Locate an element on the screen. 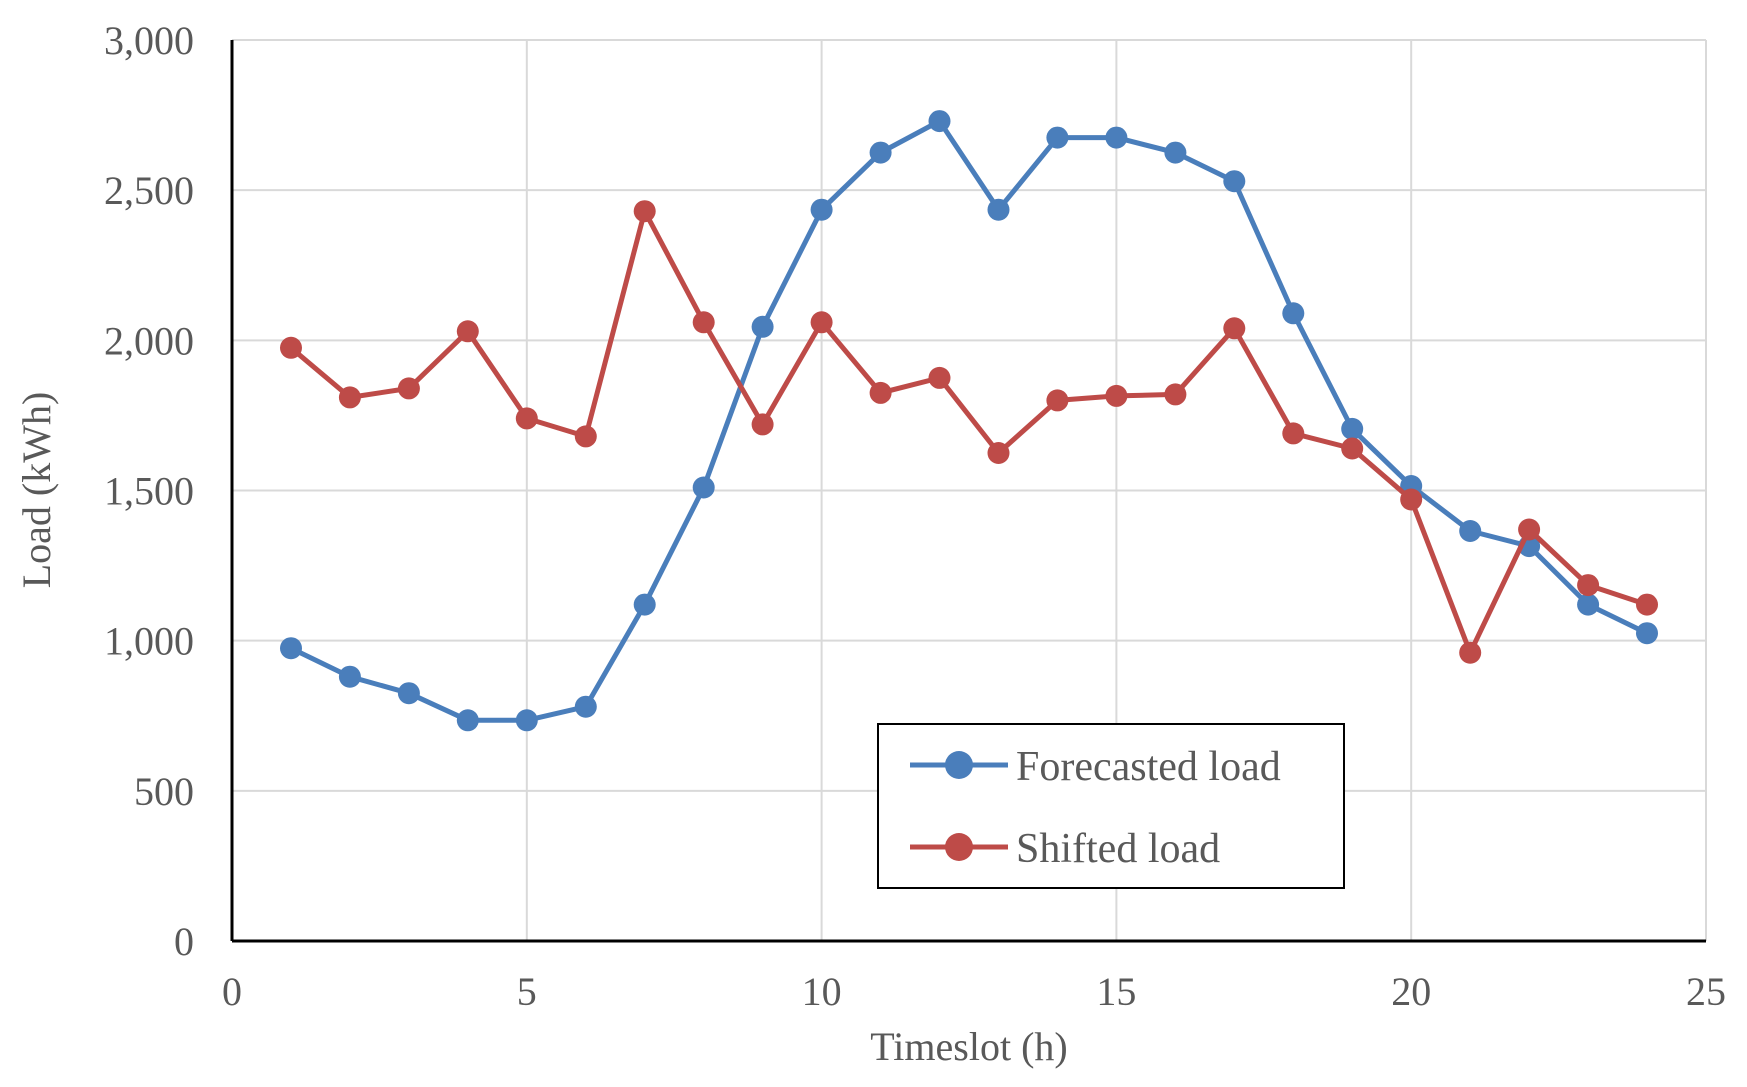  legend-label-forecasted: Forecasted load is located at coordinates (1148, 767).